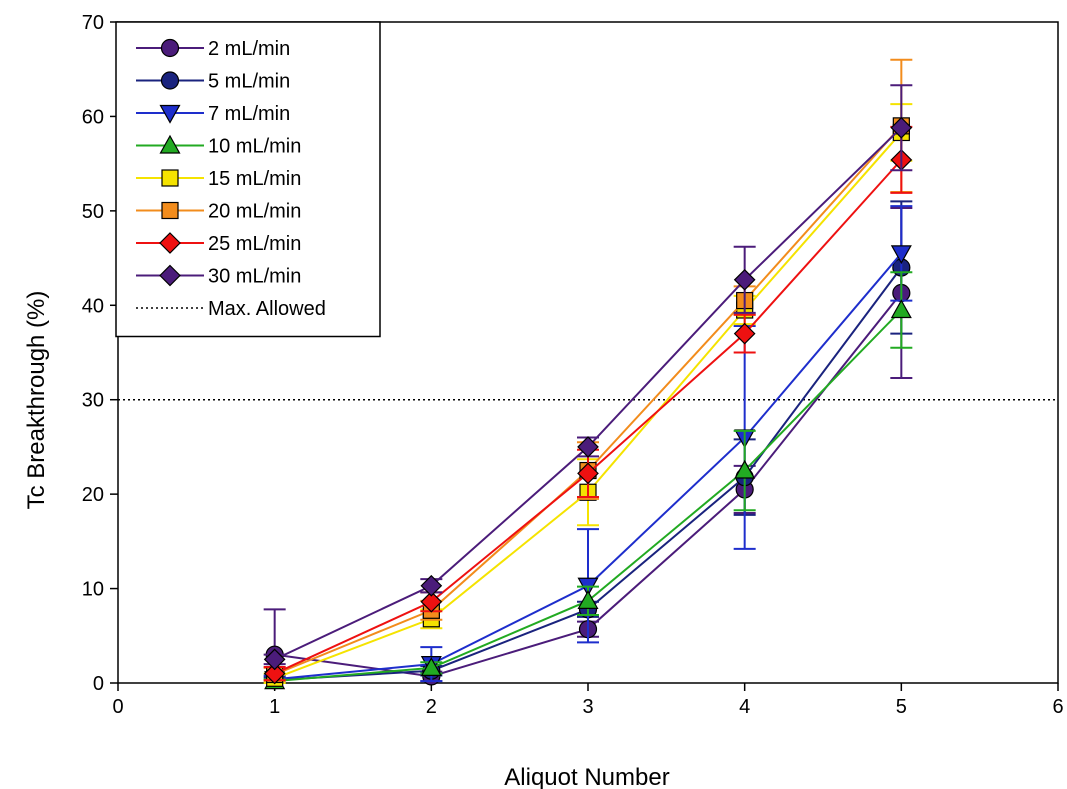 The width and height of the screenshot is (1067, 789). Describe the element at coordinates (93, 401) in the screenshot. I see `y-tick-label: 30` at that location.